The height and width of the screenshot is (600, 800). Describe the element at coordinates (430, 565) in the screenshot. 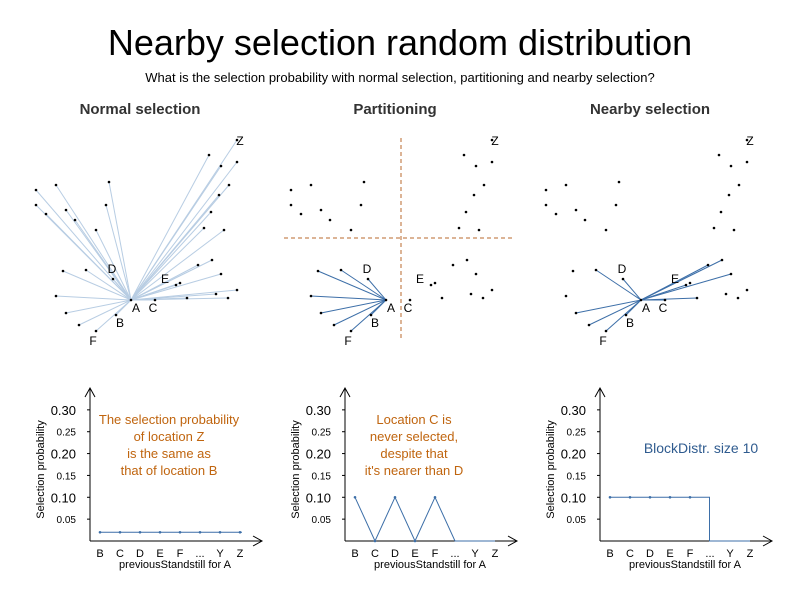

I see `x-axis-label: previousStandstill for A` at that location.